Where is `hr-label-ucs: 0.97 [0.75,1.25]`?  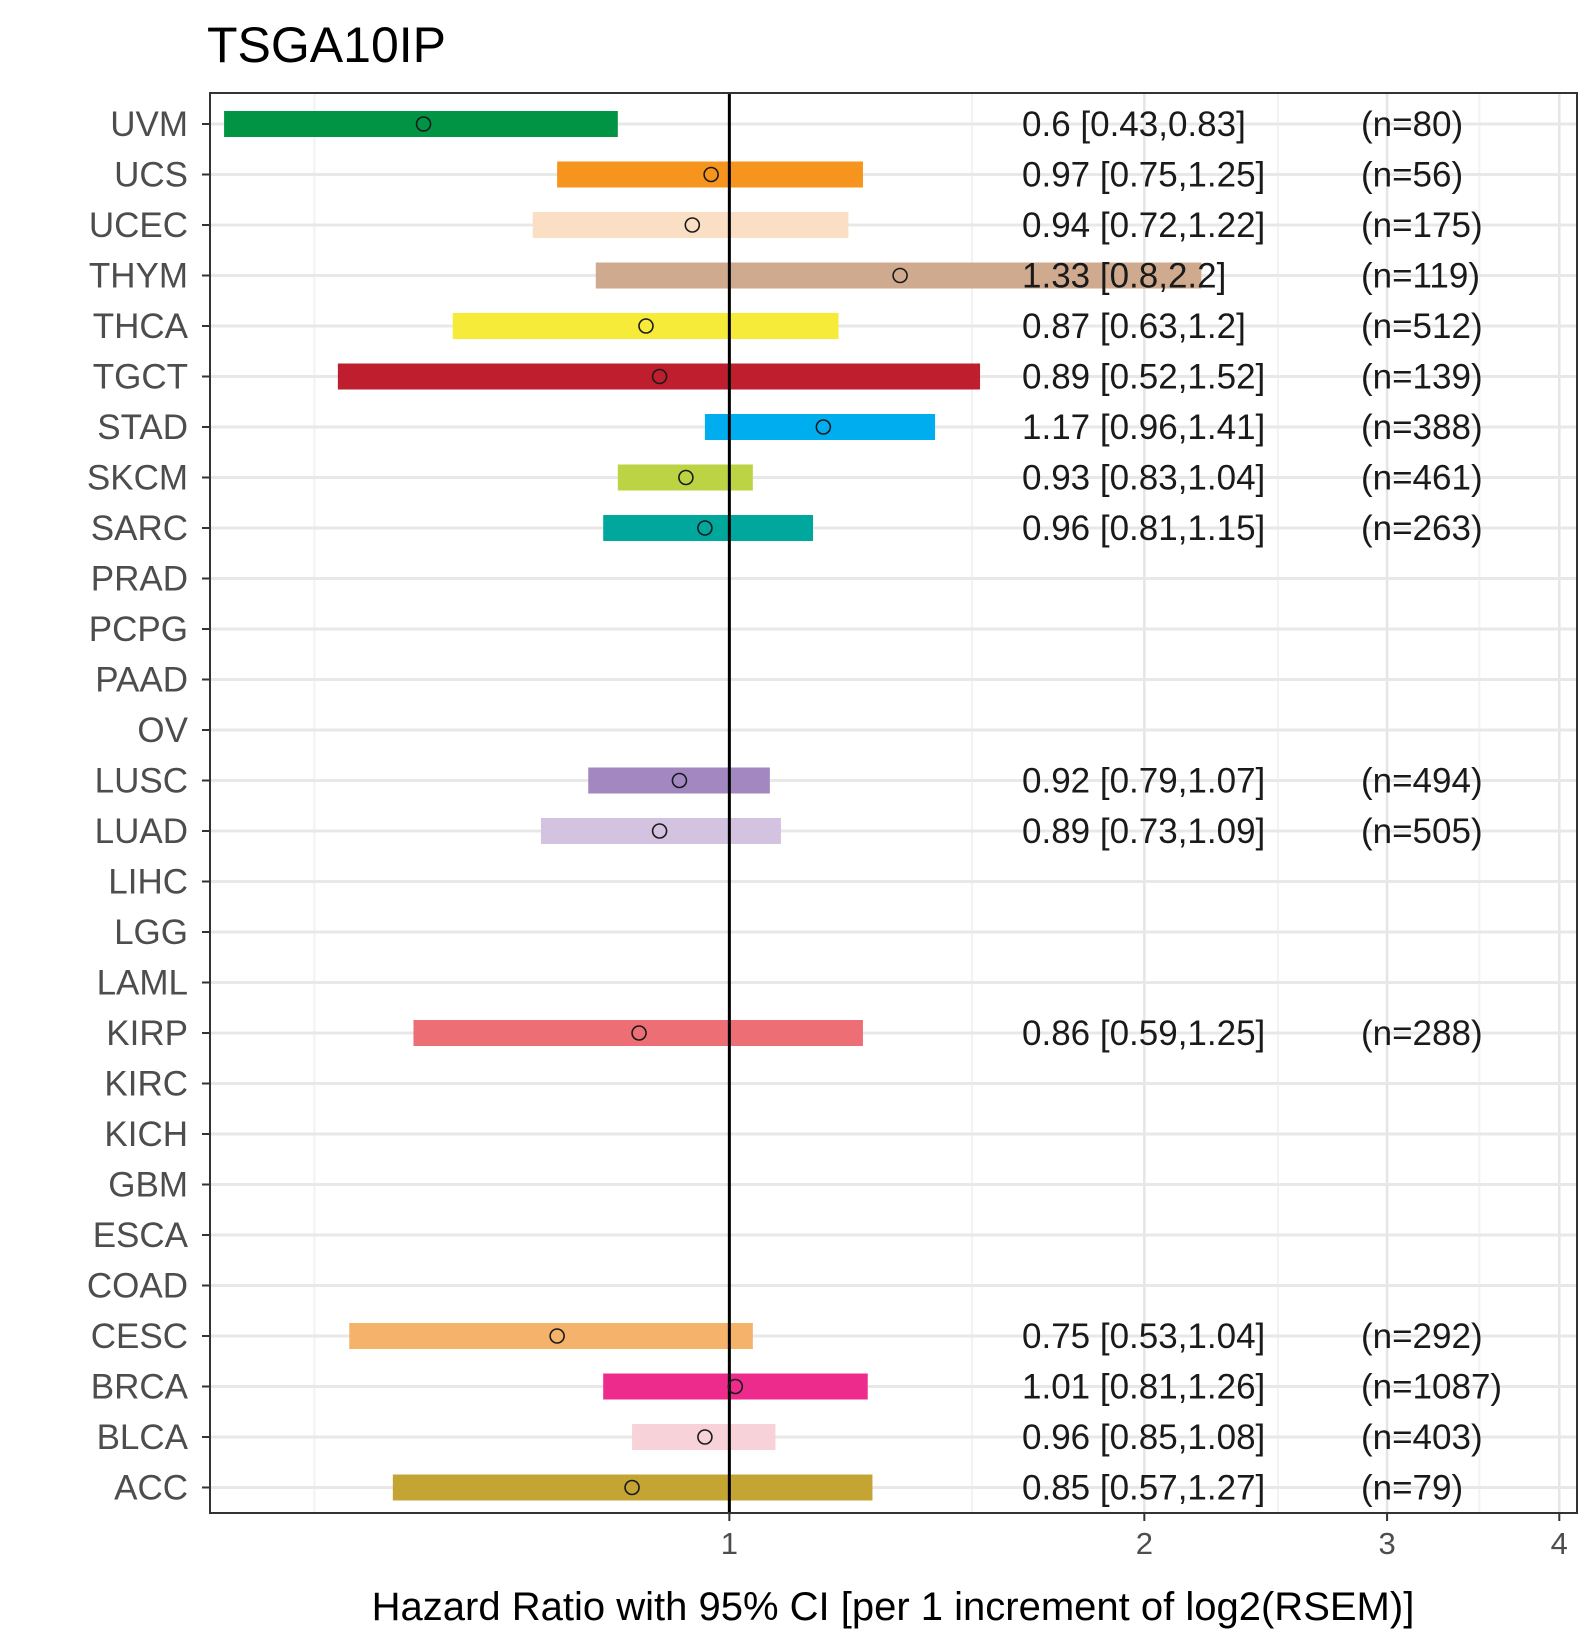 hr-label-ucs: 0.97 [0.75,1.25] is located at coordinates (1143, 175).